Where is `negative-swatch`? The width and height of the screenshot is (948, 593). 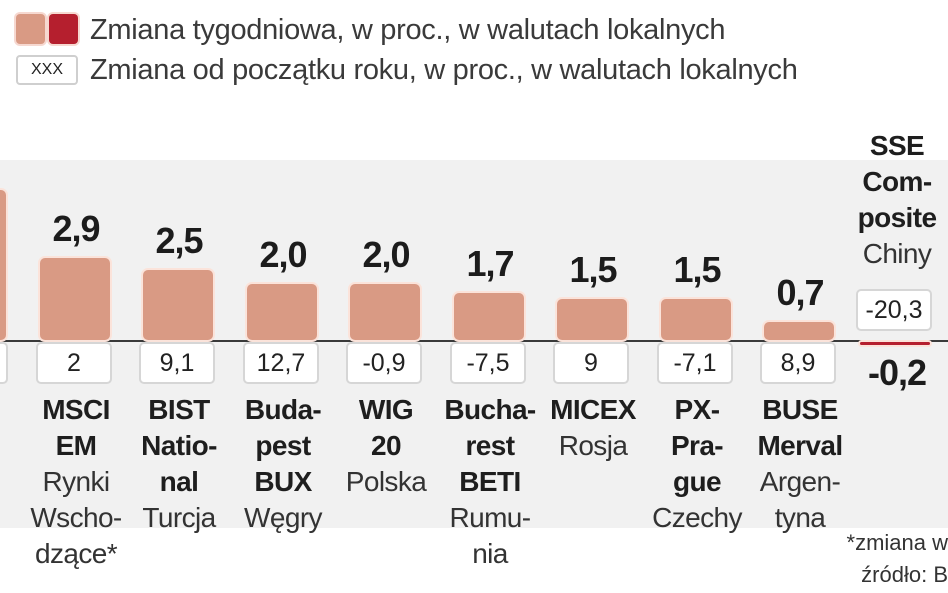 negative-swatch is located at coordinates (63, 29).